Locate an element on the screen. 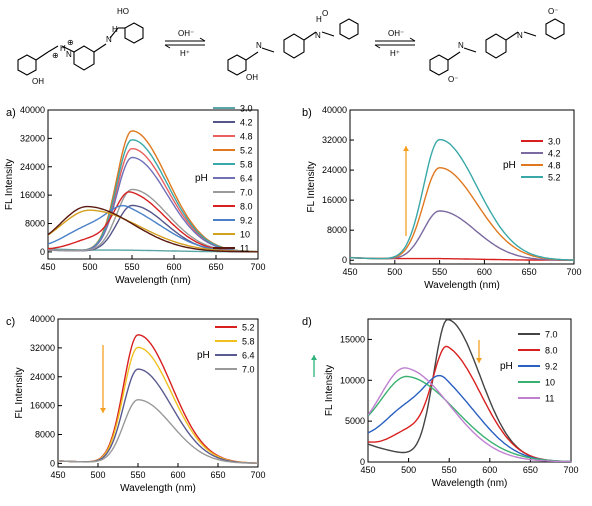  y-tick-label: 16000 is located at coordinates (334, 200).